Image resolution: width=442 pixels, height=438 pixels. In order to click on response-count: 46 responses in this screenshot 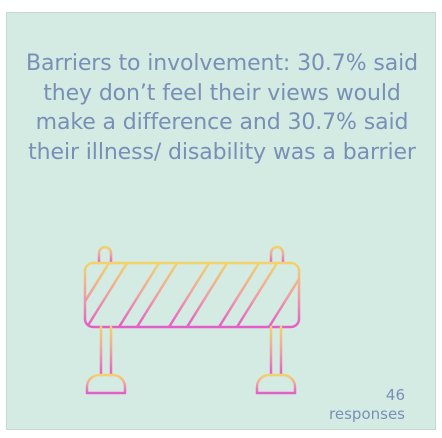, I will do `click(367, 405)`.